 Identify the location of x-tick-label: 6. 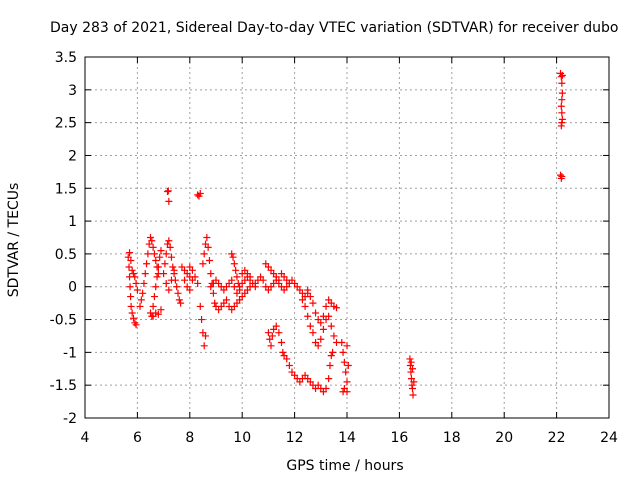
(137, 438).